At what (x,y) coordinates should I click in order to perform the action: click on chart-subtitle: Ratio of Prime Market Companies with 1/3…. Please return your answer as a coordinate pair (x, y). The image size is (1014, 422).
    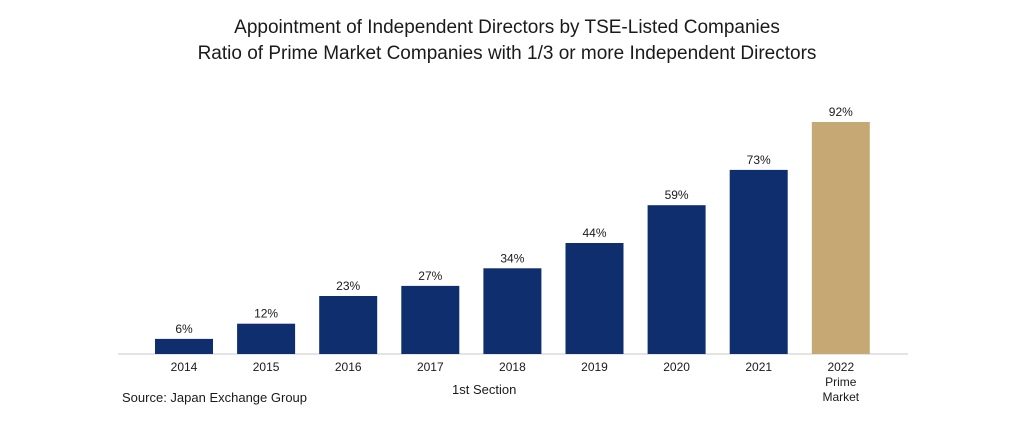
    Looking at the image, I should click on (507, 53).